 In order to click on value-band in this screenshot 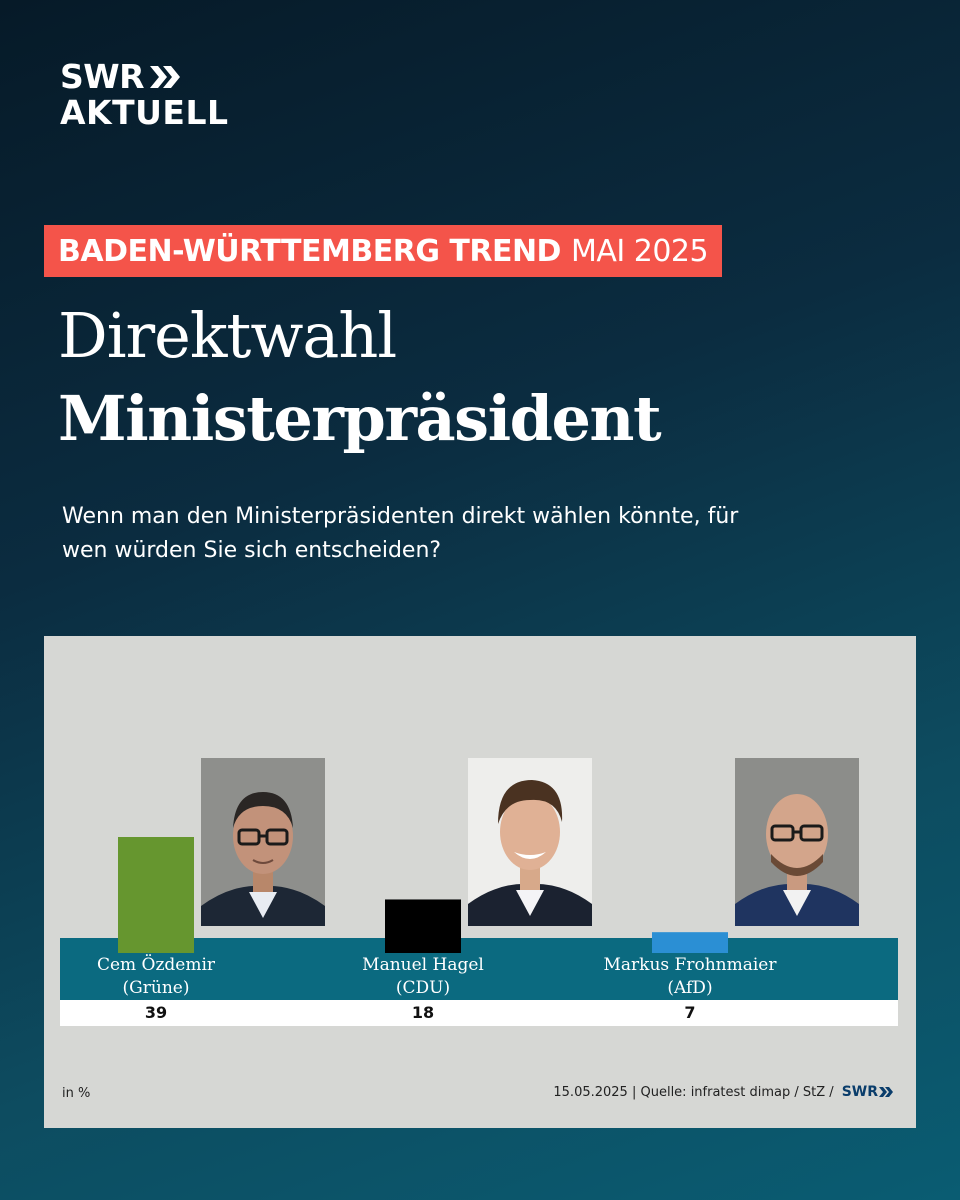, I will do `click(479, 1013)`.